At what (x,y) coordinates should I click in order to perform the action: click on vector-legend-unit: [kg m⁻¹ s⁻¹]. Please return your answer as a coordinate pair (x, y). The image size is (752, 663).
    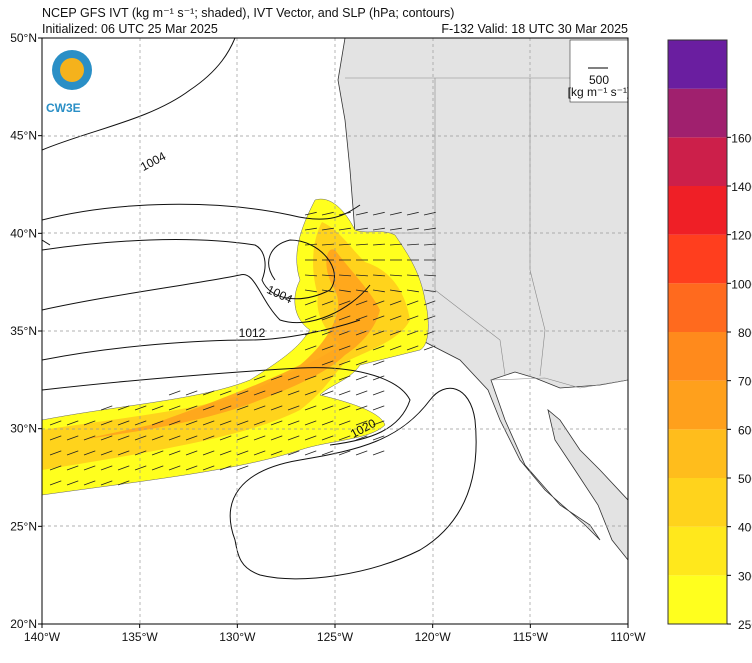
    Looking at the image, I should click on (599, 92).